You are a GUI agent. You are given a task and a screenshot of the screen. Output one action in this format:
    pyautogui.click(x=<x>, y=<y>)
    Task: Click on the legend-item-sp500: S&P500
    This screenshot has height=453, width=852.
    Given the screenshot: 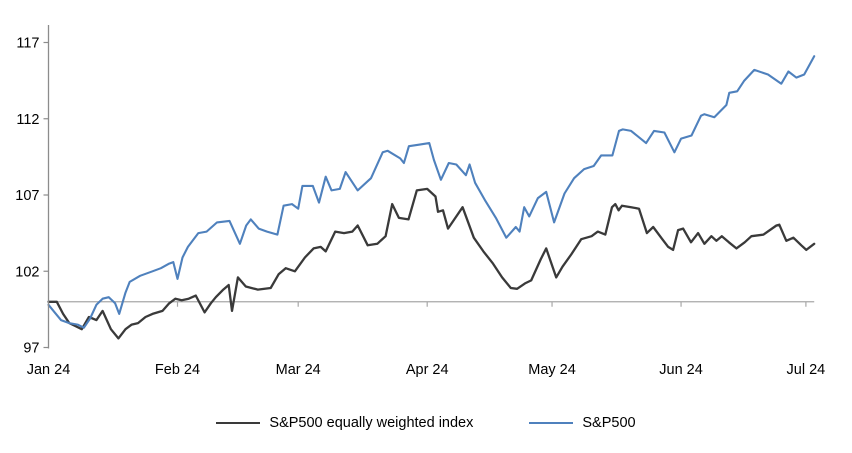 What is the action you would take?
    pyautogui.click(x=582, y=423)
    